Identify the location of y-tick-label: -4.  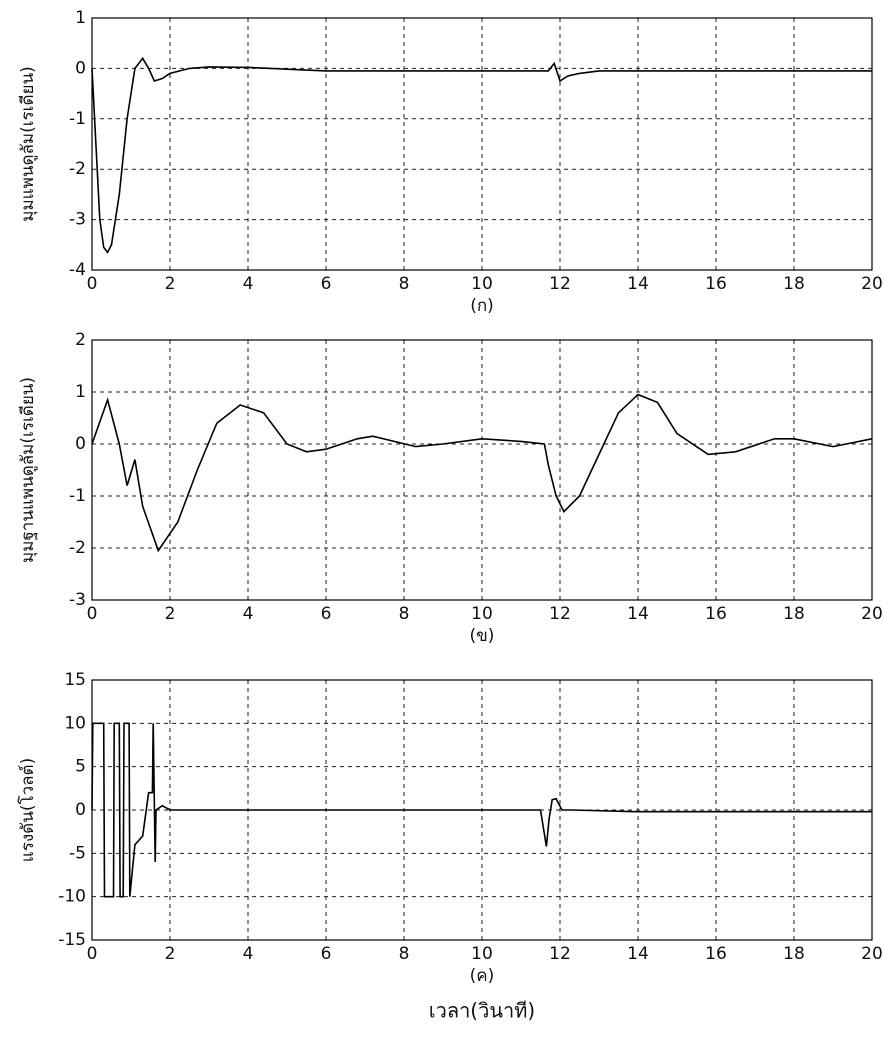
(77, 270).